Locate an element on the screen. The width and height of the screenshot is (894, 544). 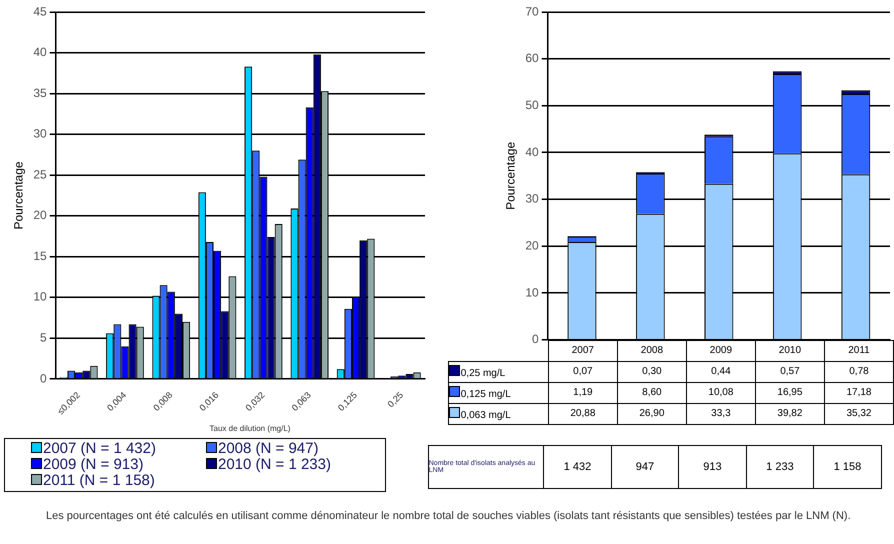
y-tick-label: 15 is located at coordinates (40, 255).